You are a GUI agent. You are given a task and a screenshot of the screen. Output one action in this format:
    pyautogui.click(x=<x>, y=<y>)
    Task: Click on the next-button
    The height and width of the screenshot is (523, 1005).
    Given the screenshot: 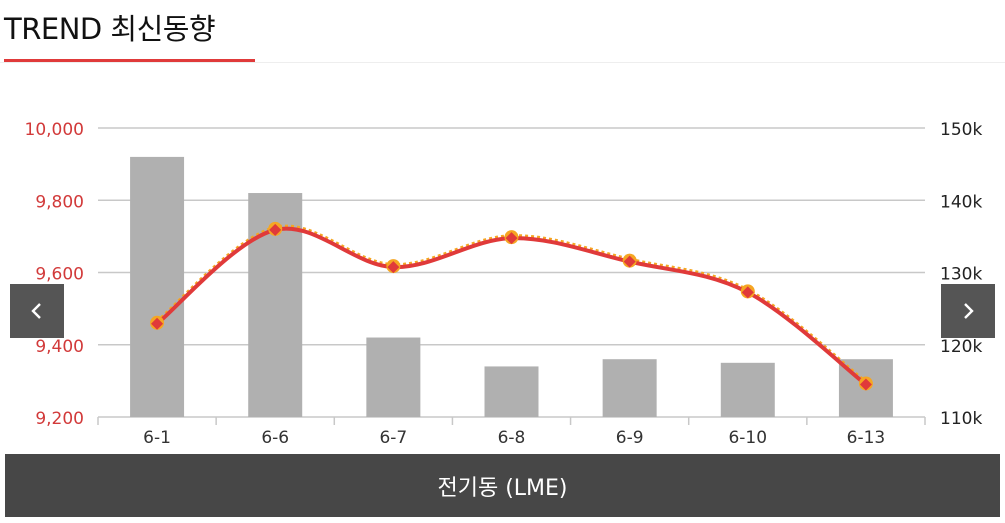 What is the action you would take?
    pyautogui.click(x=968, y=311)
    